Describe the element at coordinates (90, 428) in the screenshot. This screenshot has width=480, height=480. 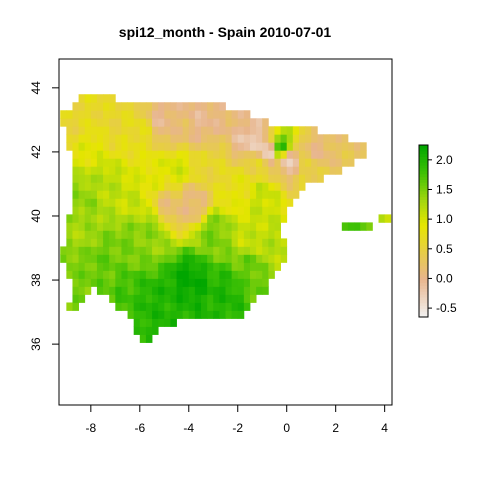
I see `x-tick-label: -8` at that location.